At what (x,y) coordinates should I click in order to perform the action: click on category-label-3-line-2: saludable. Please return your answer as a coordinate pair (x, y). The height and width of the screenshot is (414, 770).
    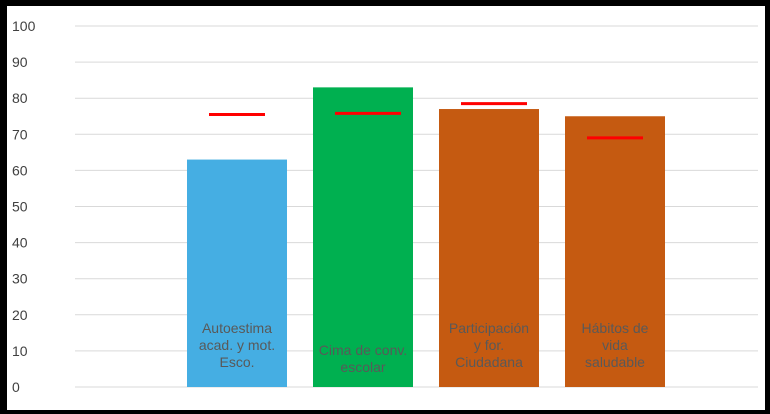
    Looking at the image, I should click on (615, 362).